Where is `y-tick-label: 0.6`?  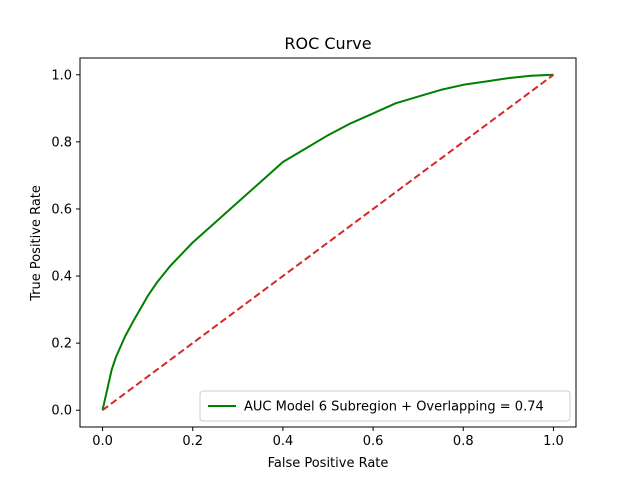
y-tick-label: 0.6 is located at coordinates (61, 209).